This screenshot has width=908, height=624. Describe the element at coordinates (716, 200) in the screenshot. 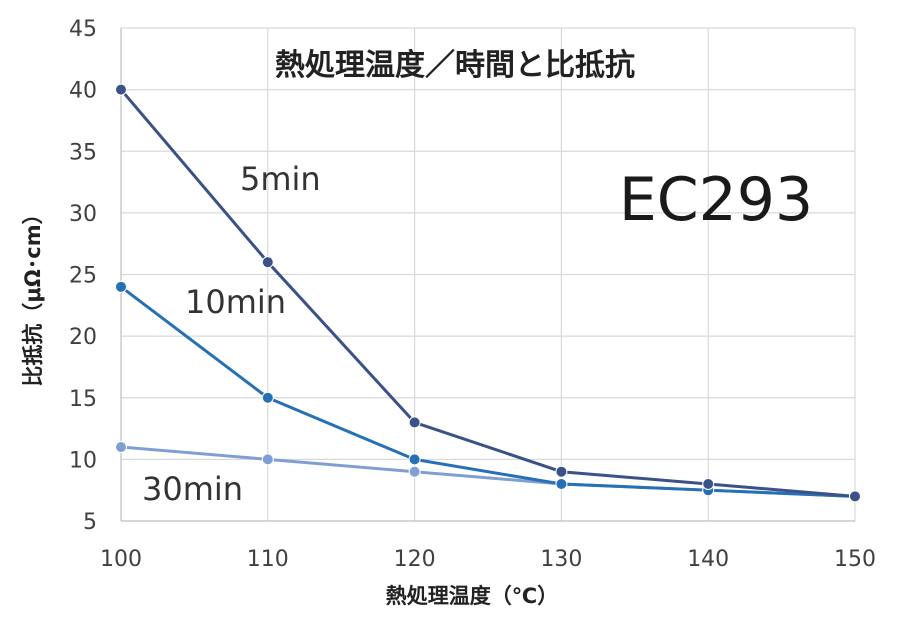

I see `product-code-label: EC293` at that location.